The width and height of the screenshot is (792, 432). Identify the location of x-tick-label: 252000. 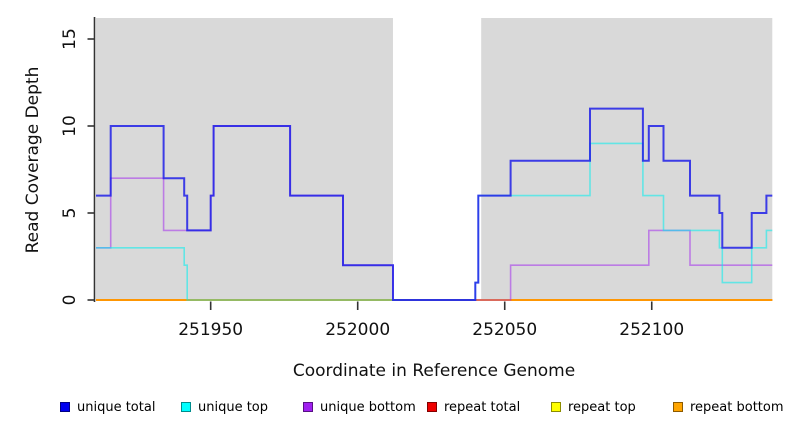
(357, 330).